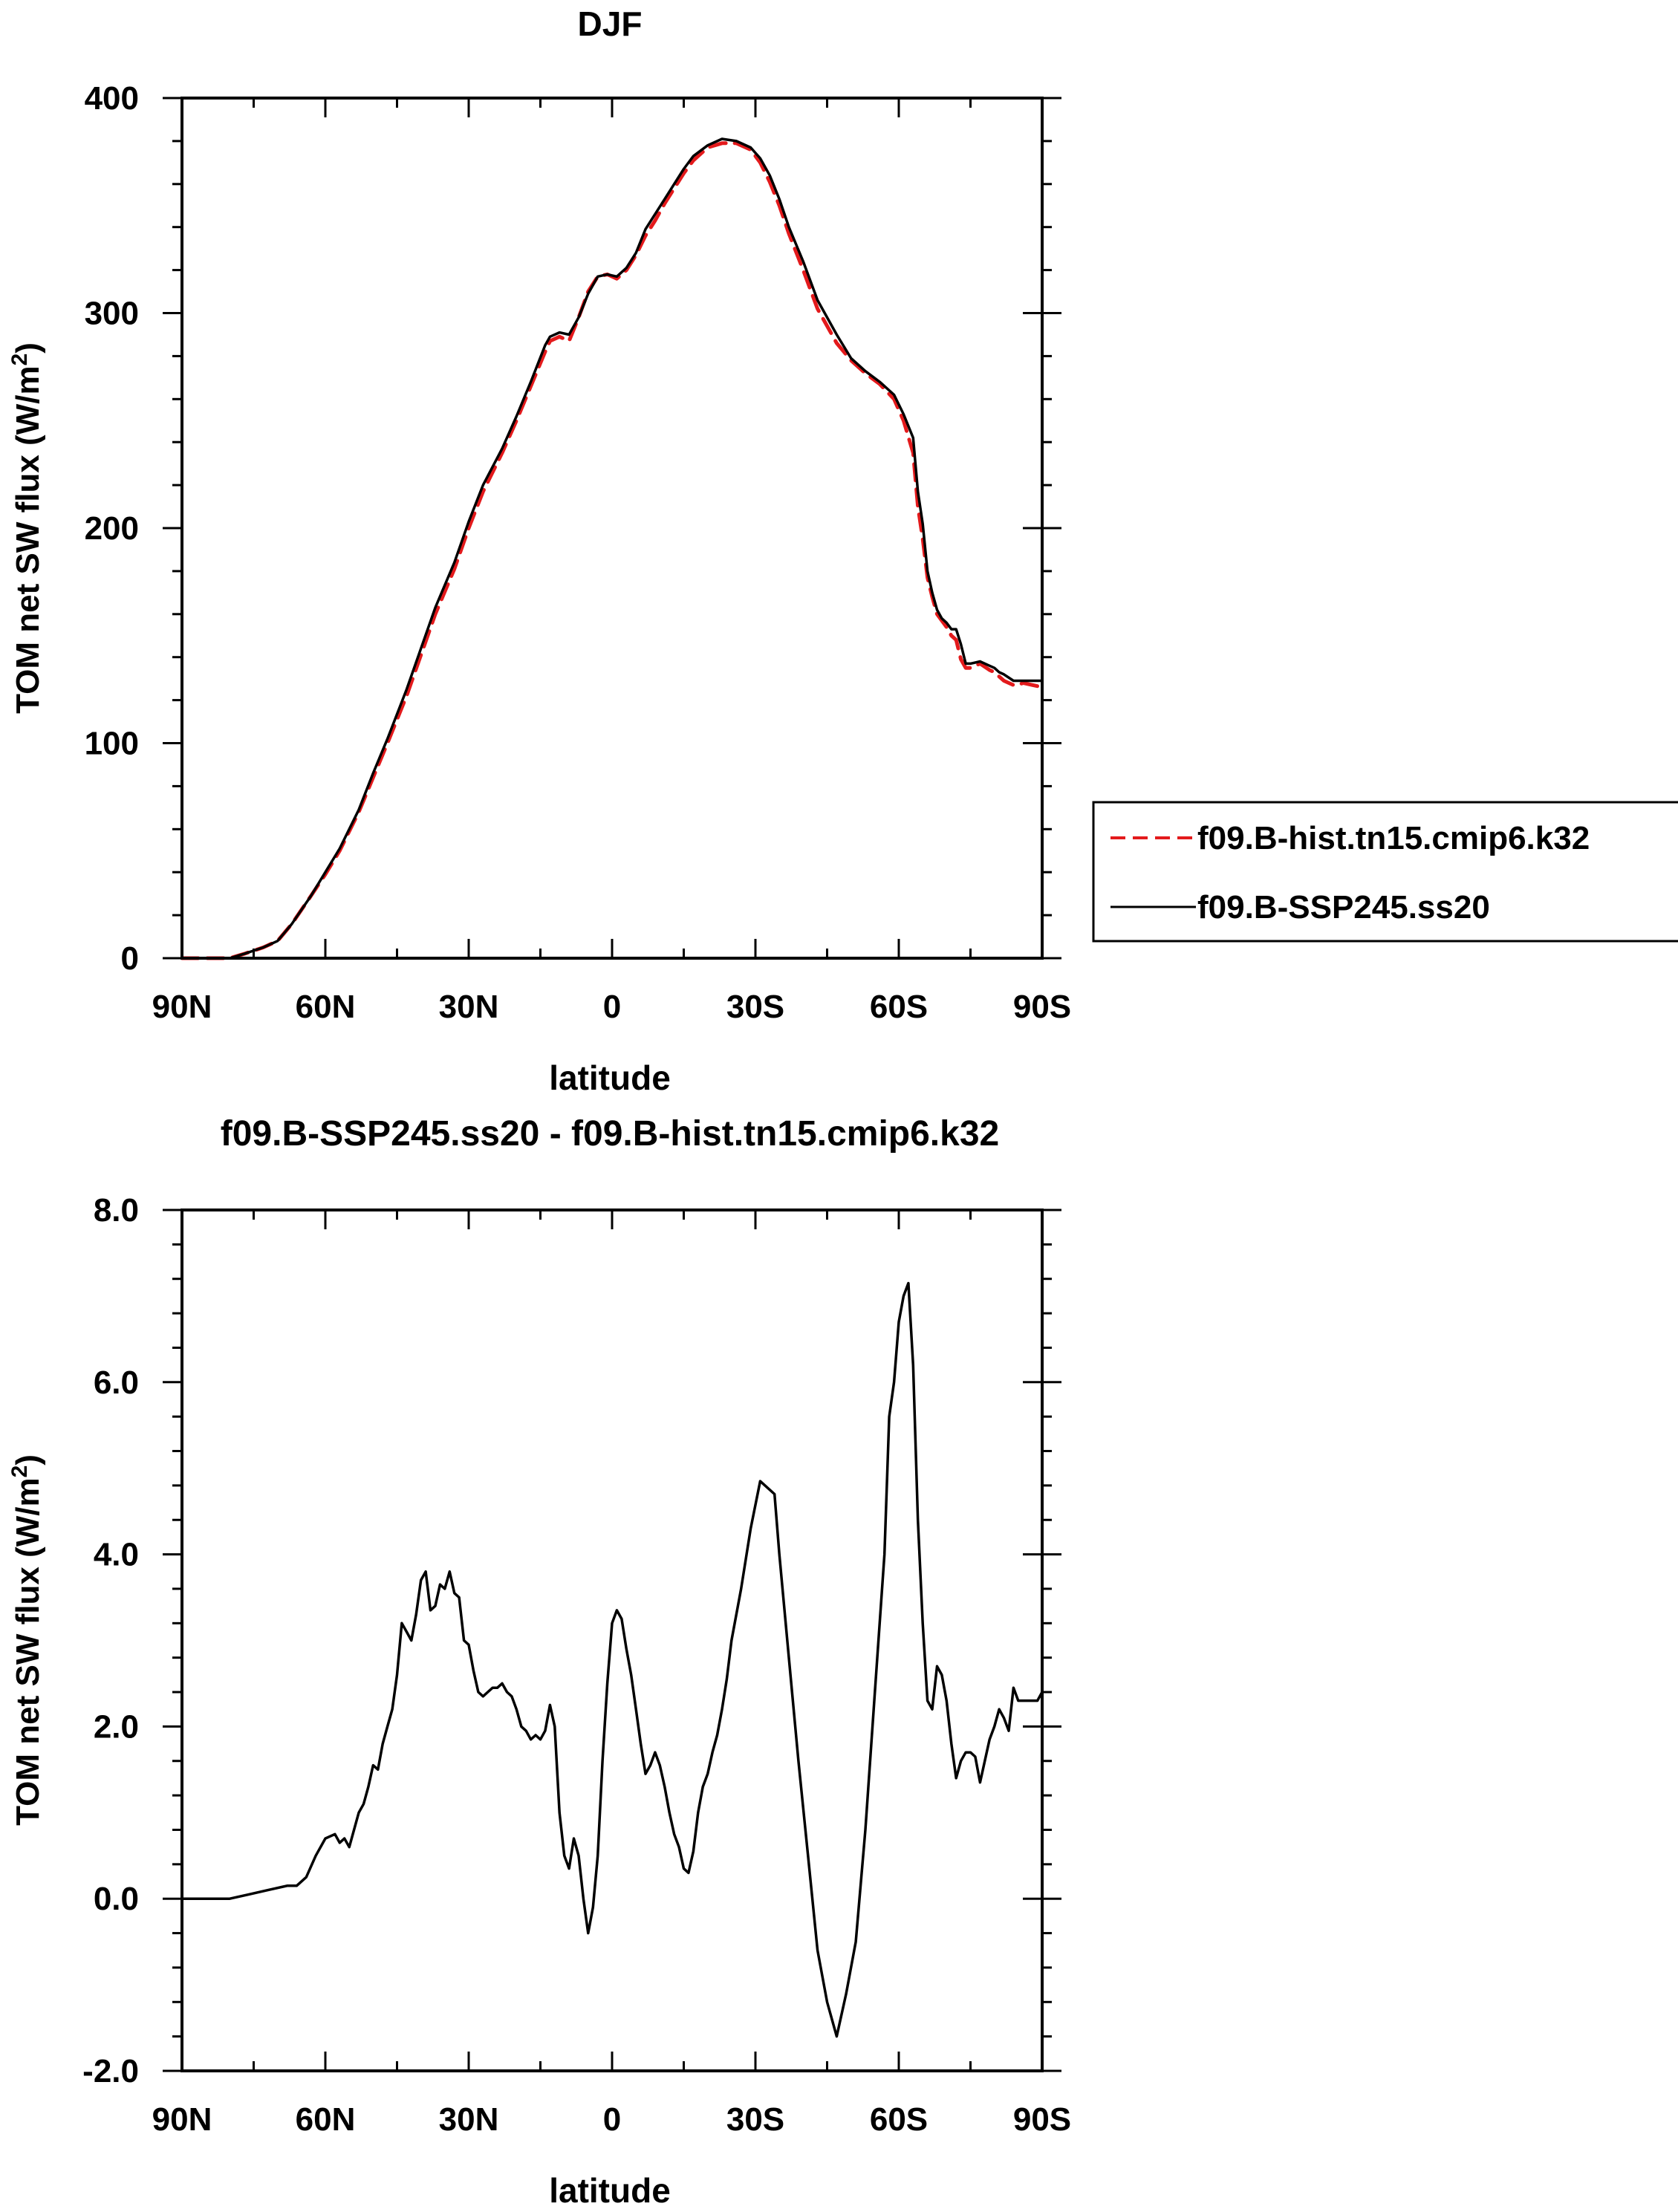 The height and width of the screenshot is (2212, 1678). Describe the element at coordinates (130, 959) in the screenshot. I see `chart-1-y-tick-label: 0` at that location.